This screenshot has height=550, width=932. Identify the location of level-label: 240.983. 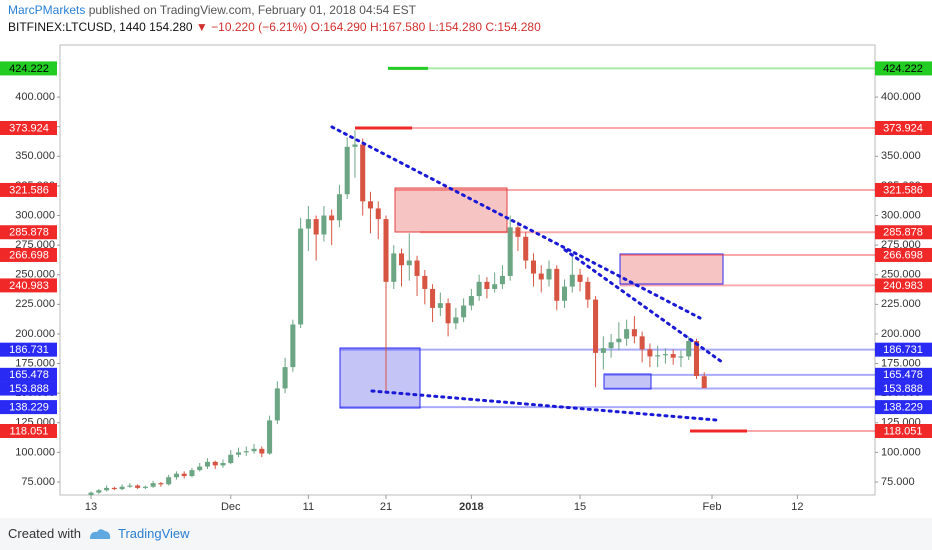
(29, 286).